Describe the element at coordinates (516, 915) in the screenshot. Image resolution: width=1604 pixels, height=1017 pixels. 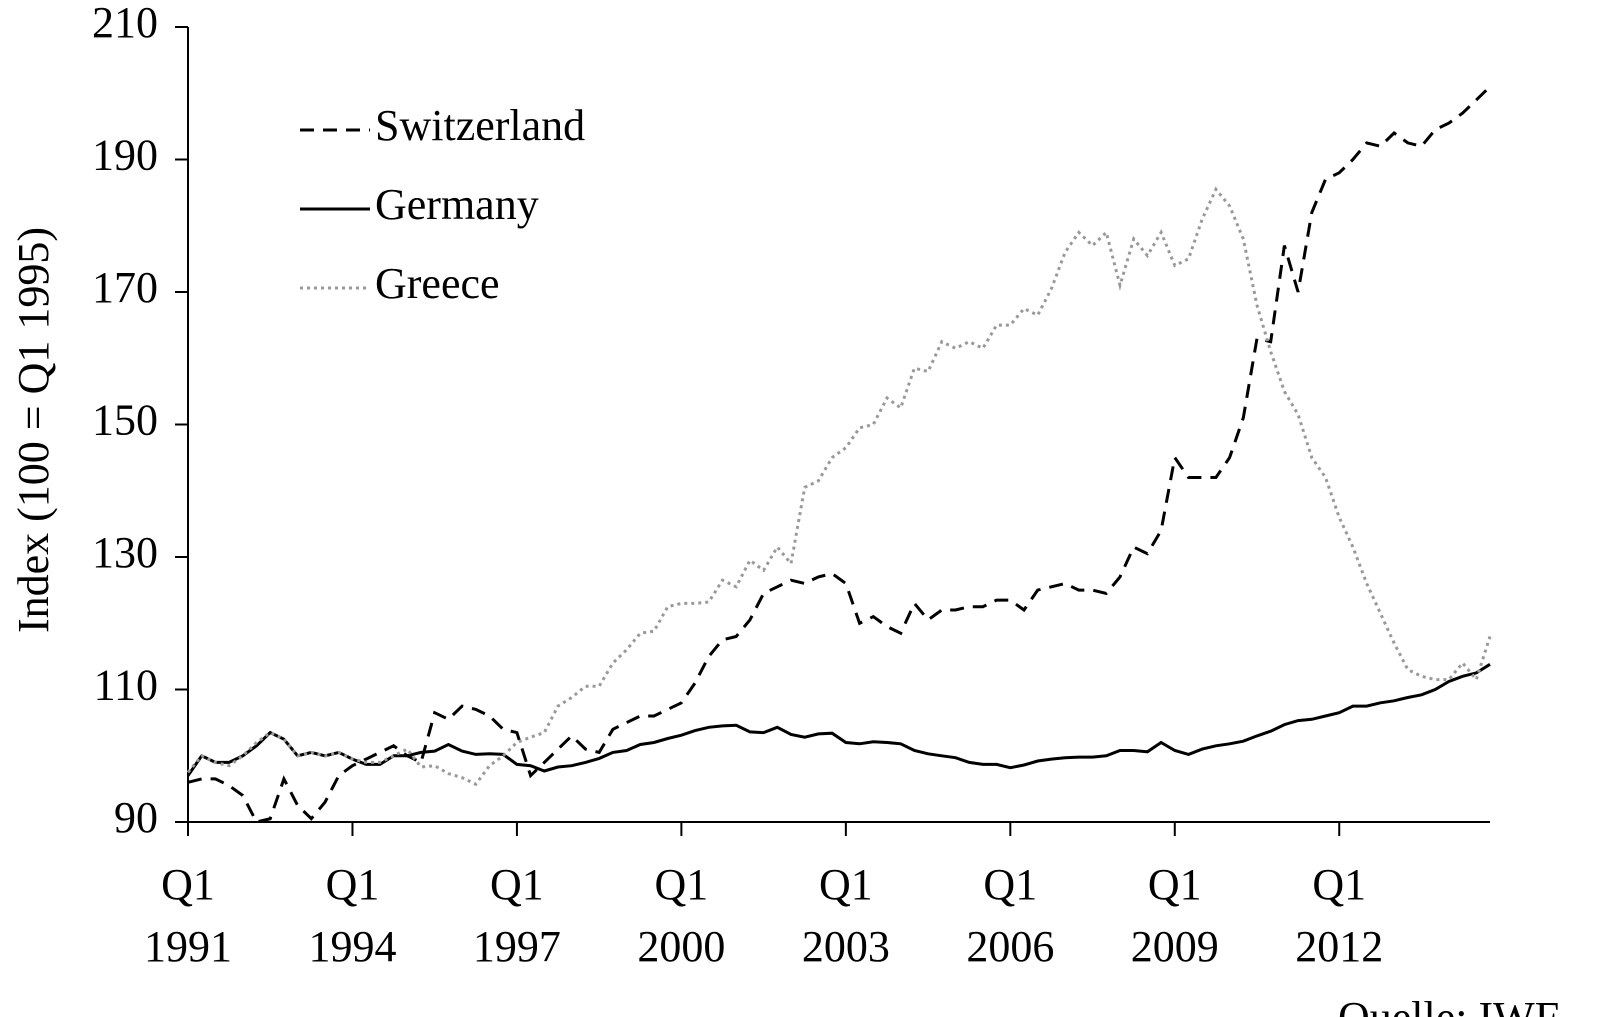
I see `x-tick-label: Q1 1997` at that location.